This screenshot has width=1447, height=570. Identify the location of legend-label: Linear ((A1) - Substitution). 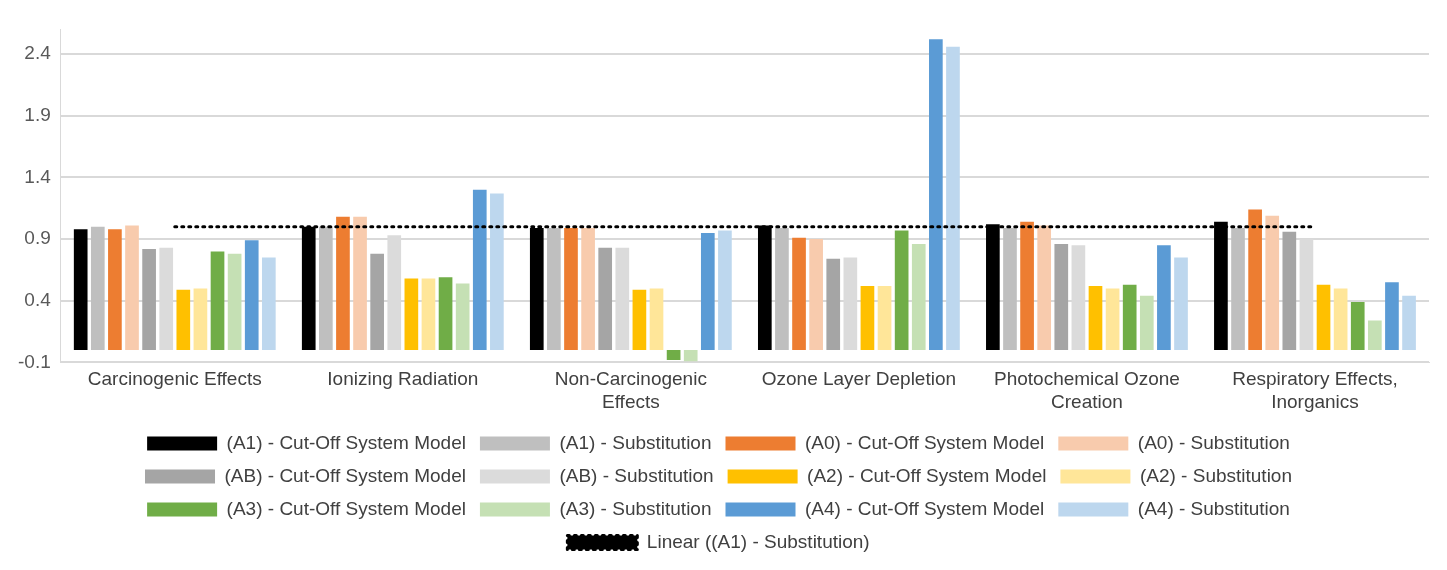
(758, 541).